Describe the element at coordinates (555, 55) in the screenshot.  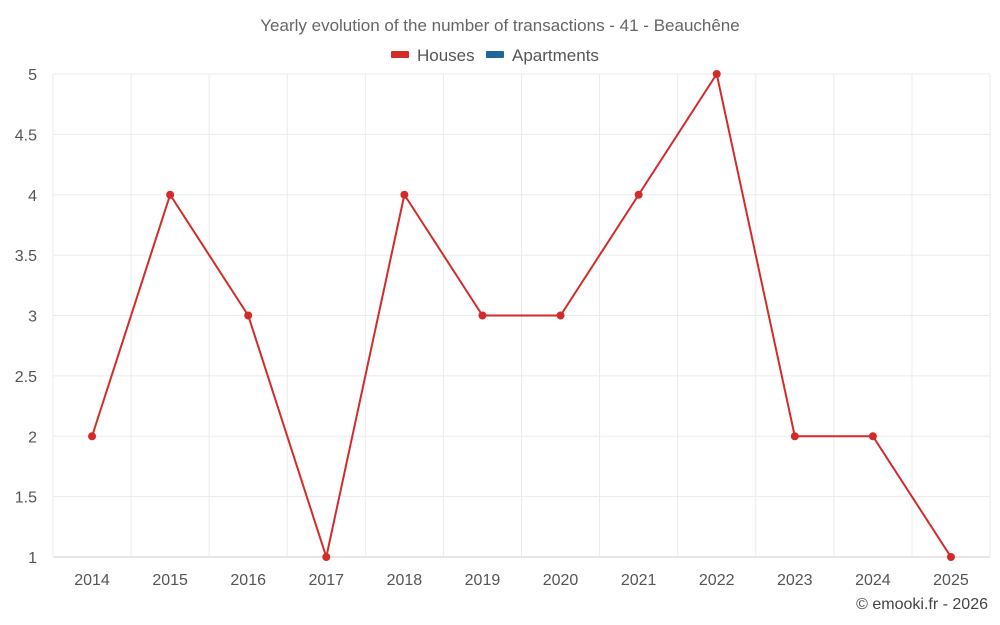
I see `legend-label-apartments: Apartments` at that location.